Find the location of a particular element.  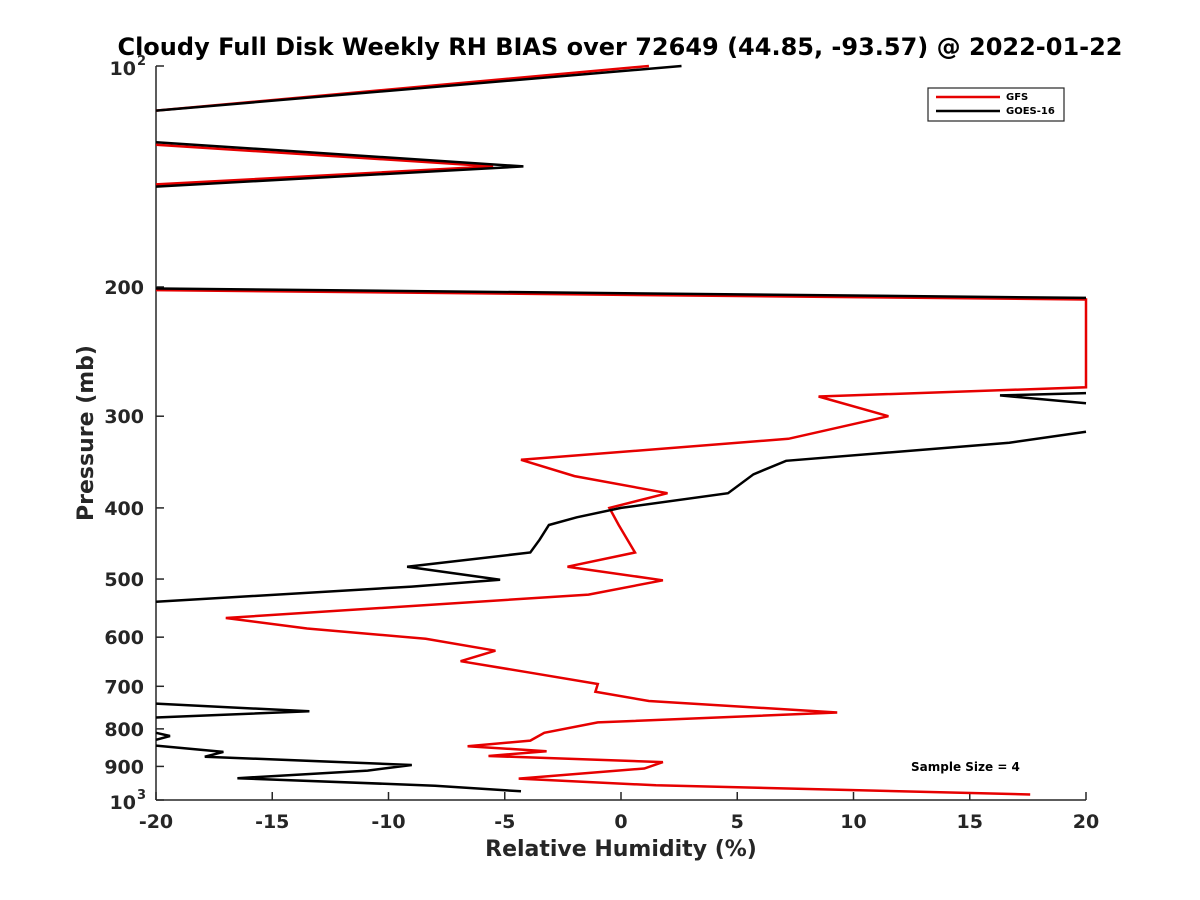

y-tick-label: 300 is located at coordinates (124, 417).